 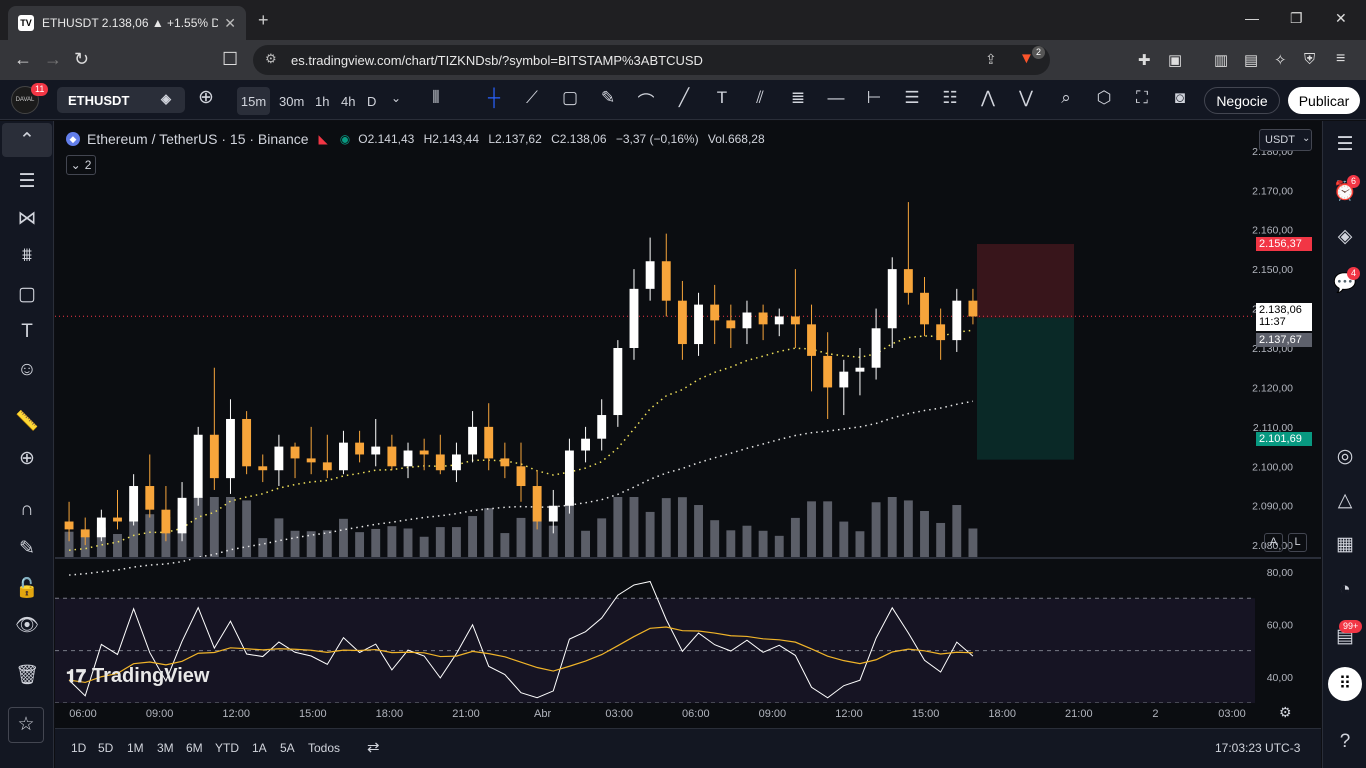 I want to click on brave-shield-icon: ▼, so click(x=1026, y=58).